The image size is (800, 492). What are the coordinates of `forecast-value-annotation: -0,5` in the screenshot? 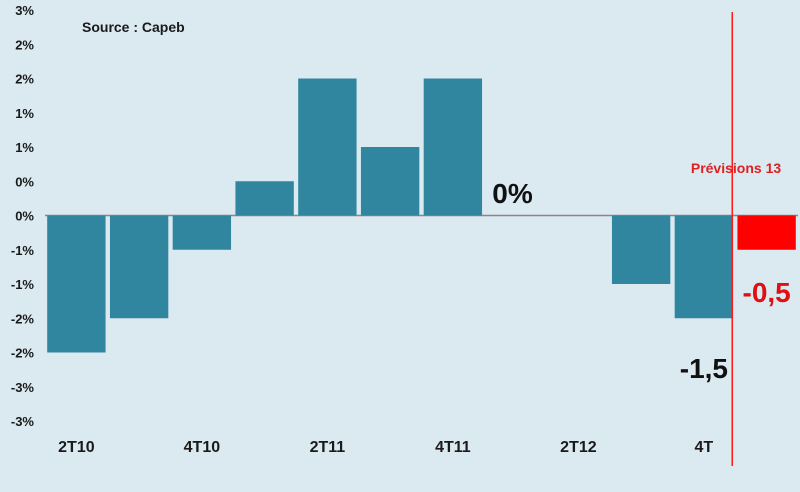 It's located at (767, 292).